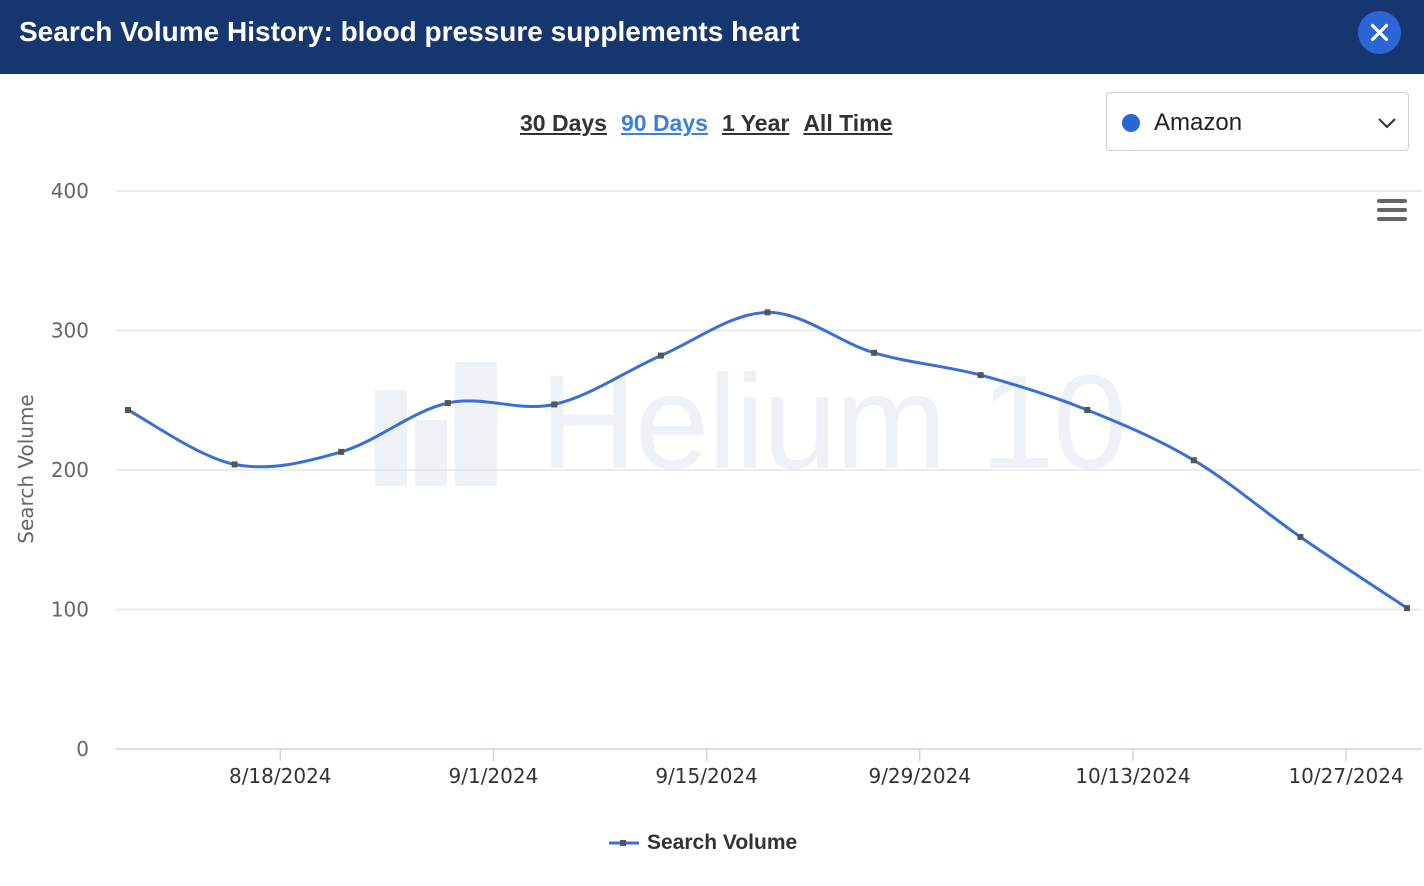  What do you see at coordinates (563, 123) in the screenshot?
I see `range-tab-30-days: 30 Days` at bounding box center [563, 123].